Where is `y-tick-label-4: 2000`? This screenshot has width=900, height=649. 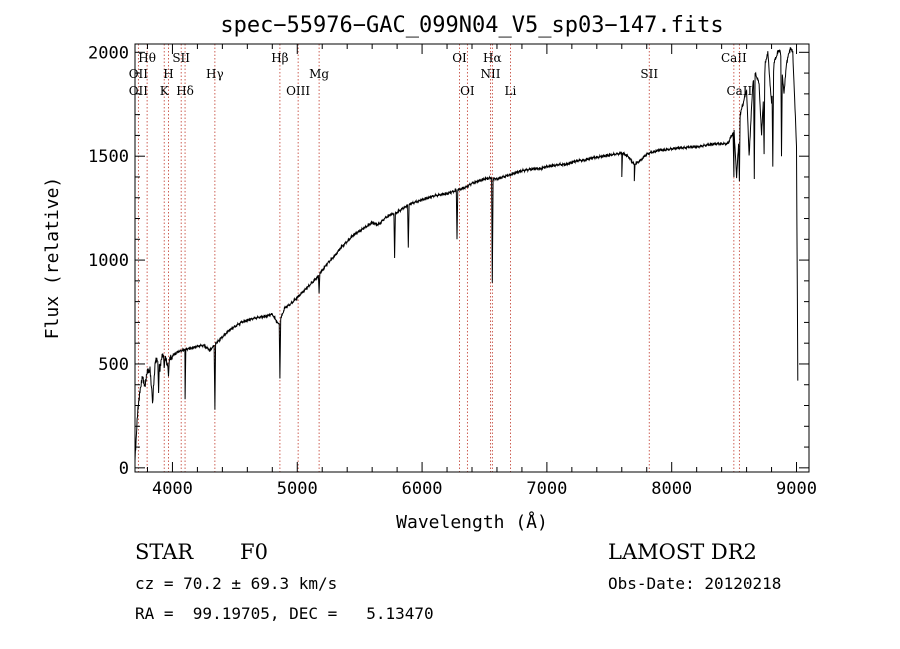 y-tick-label-4: 2000 is located at coordinates (108, 53).